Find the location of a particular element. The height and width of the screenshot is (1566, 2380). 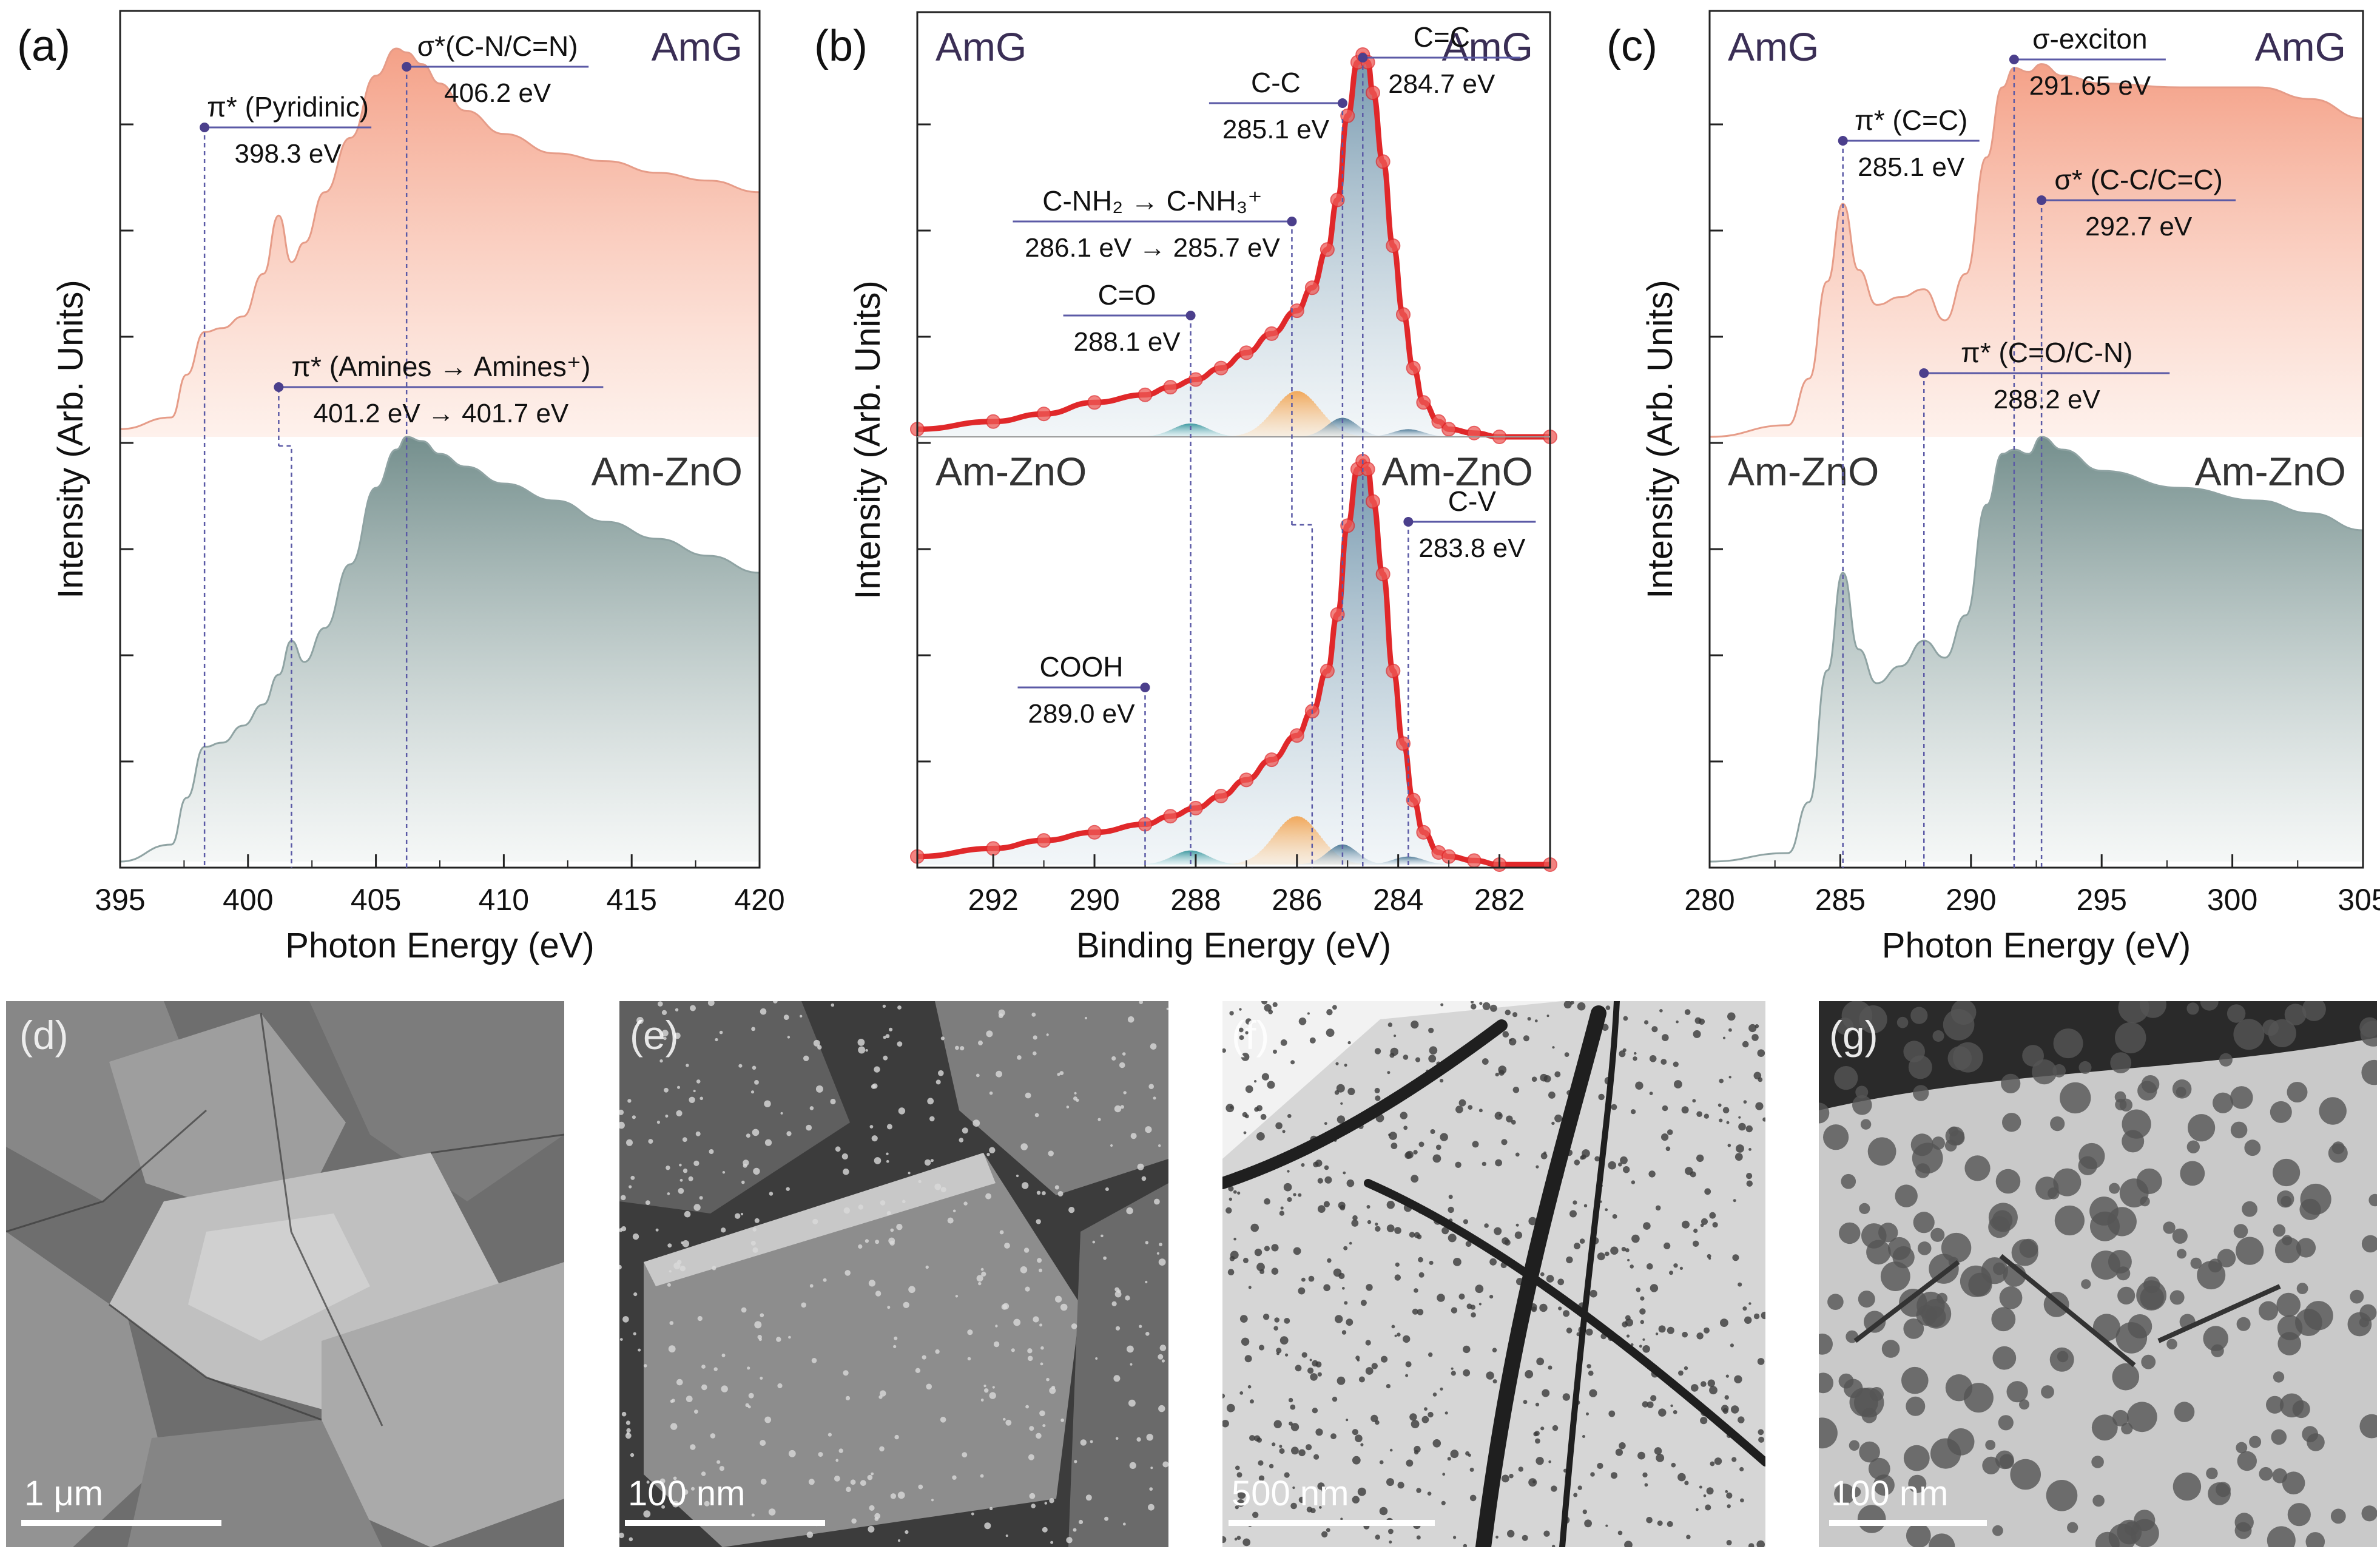

nanoparticle-texture is located at coordinates (2098, 1274).